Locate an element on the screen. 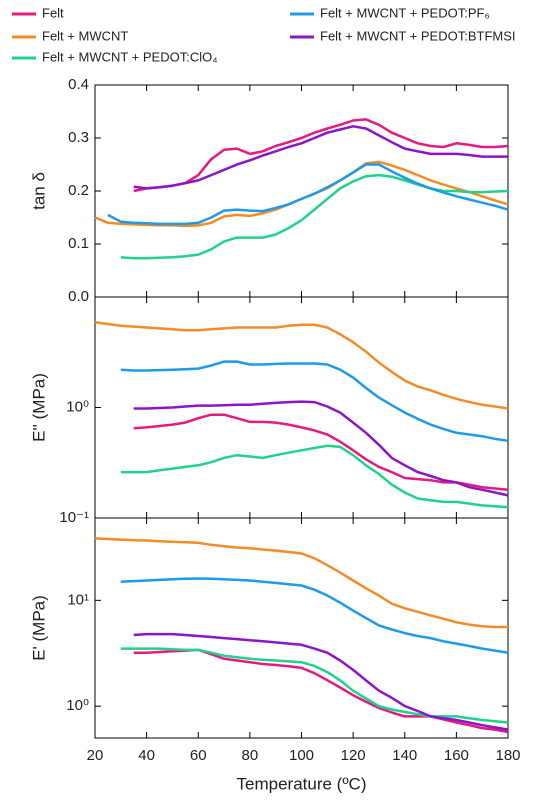 The width and height of the screenshot is (550, 812). x-tick-label: 180 is located at coordinates (507, 755).